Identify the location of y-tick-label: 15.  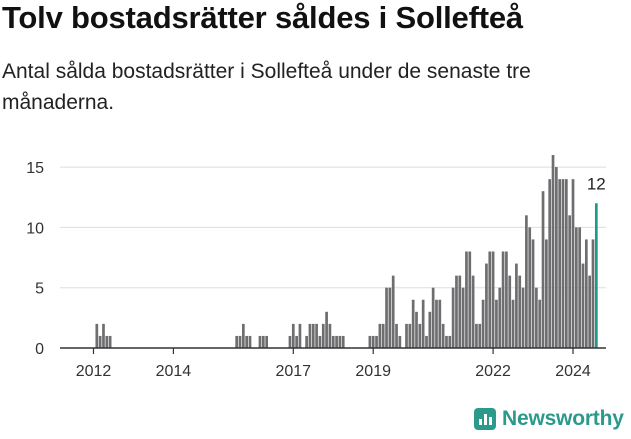
(35, 168).